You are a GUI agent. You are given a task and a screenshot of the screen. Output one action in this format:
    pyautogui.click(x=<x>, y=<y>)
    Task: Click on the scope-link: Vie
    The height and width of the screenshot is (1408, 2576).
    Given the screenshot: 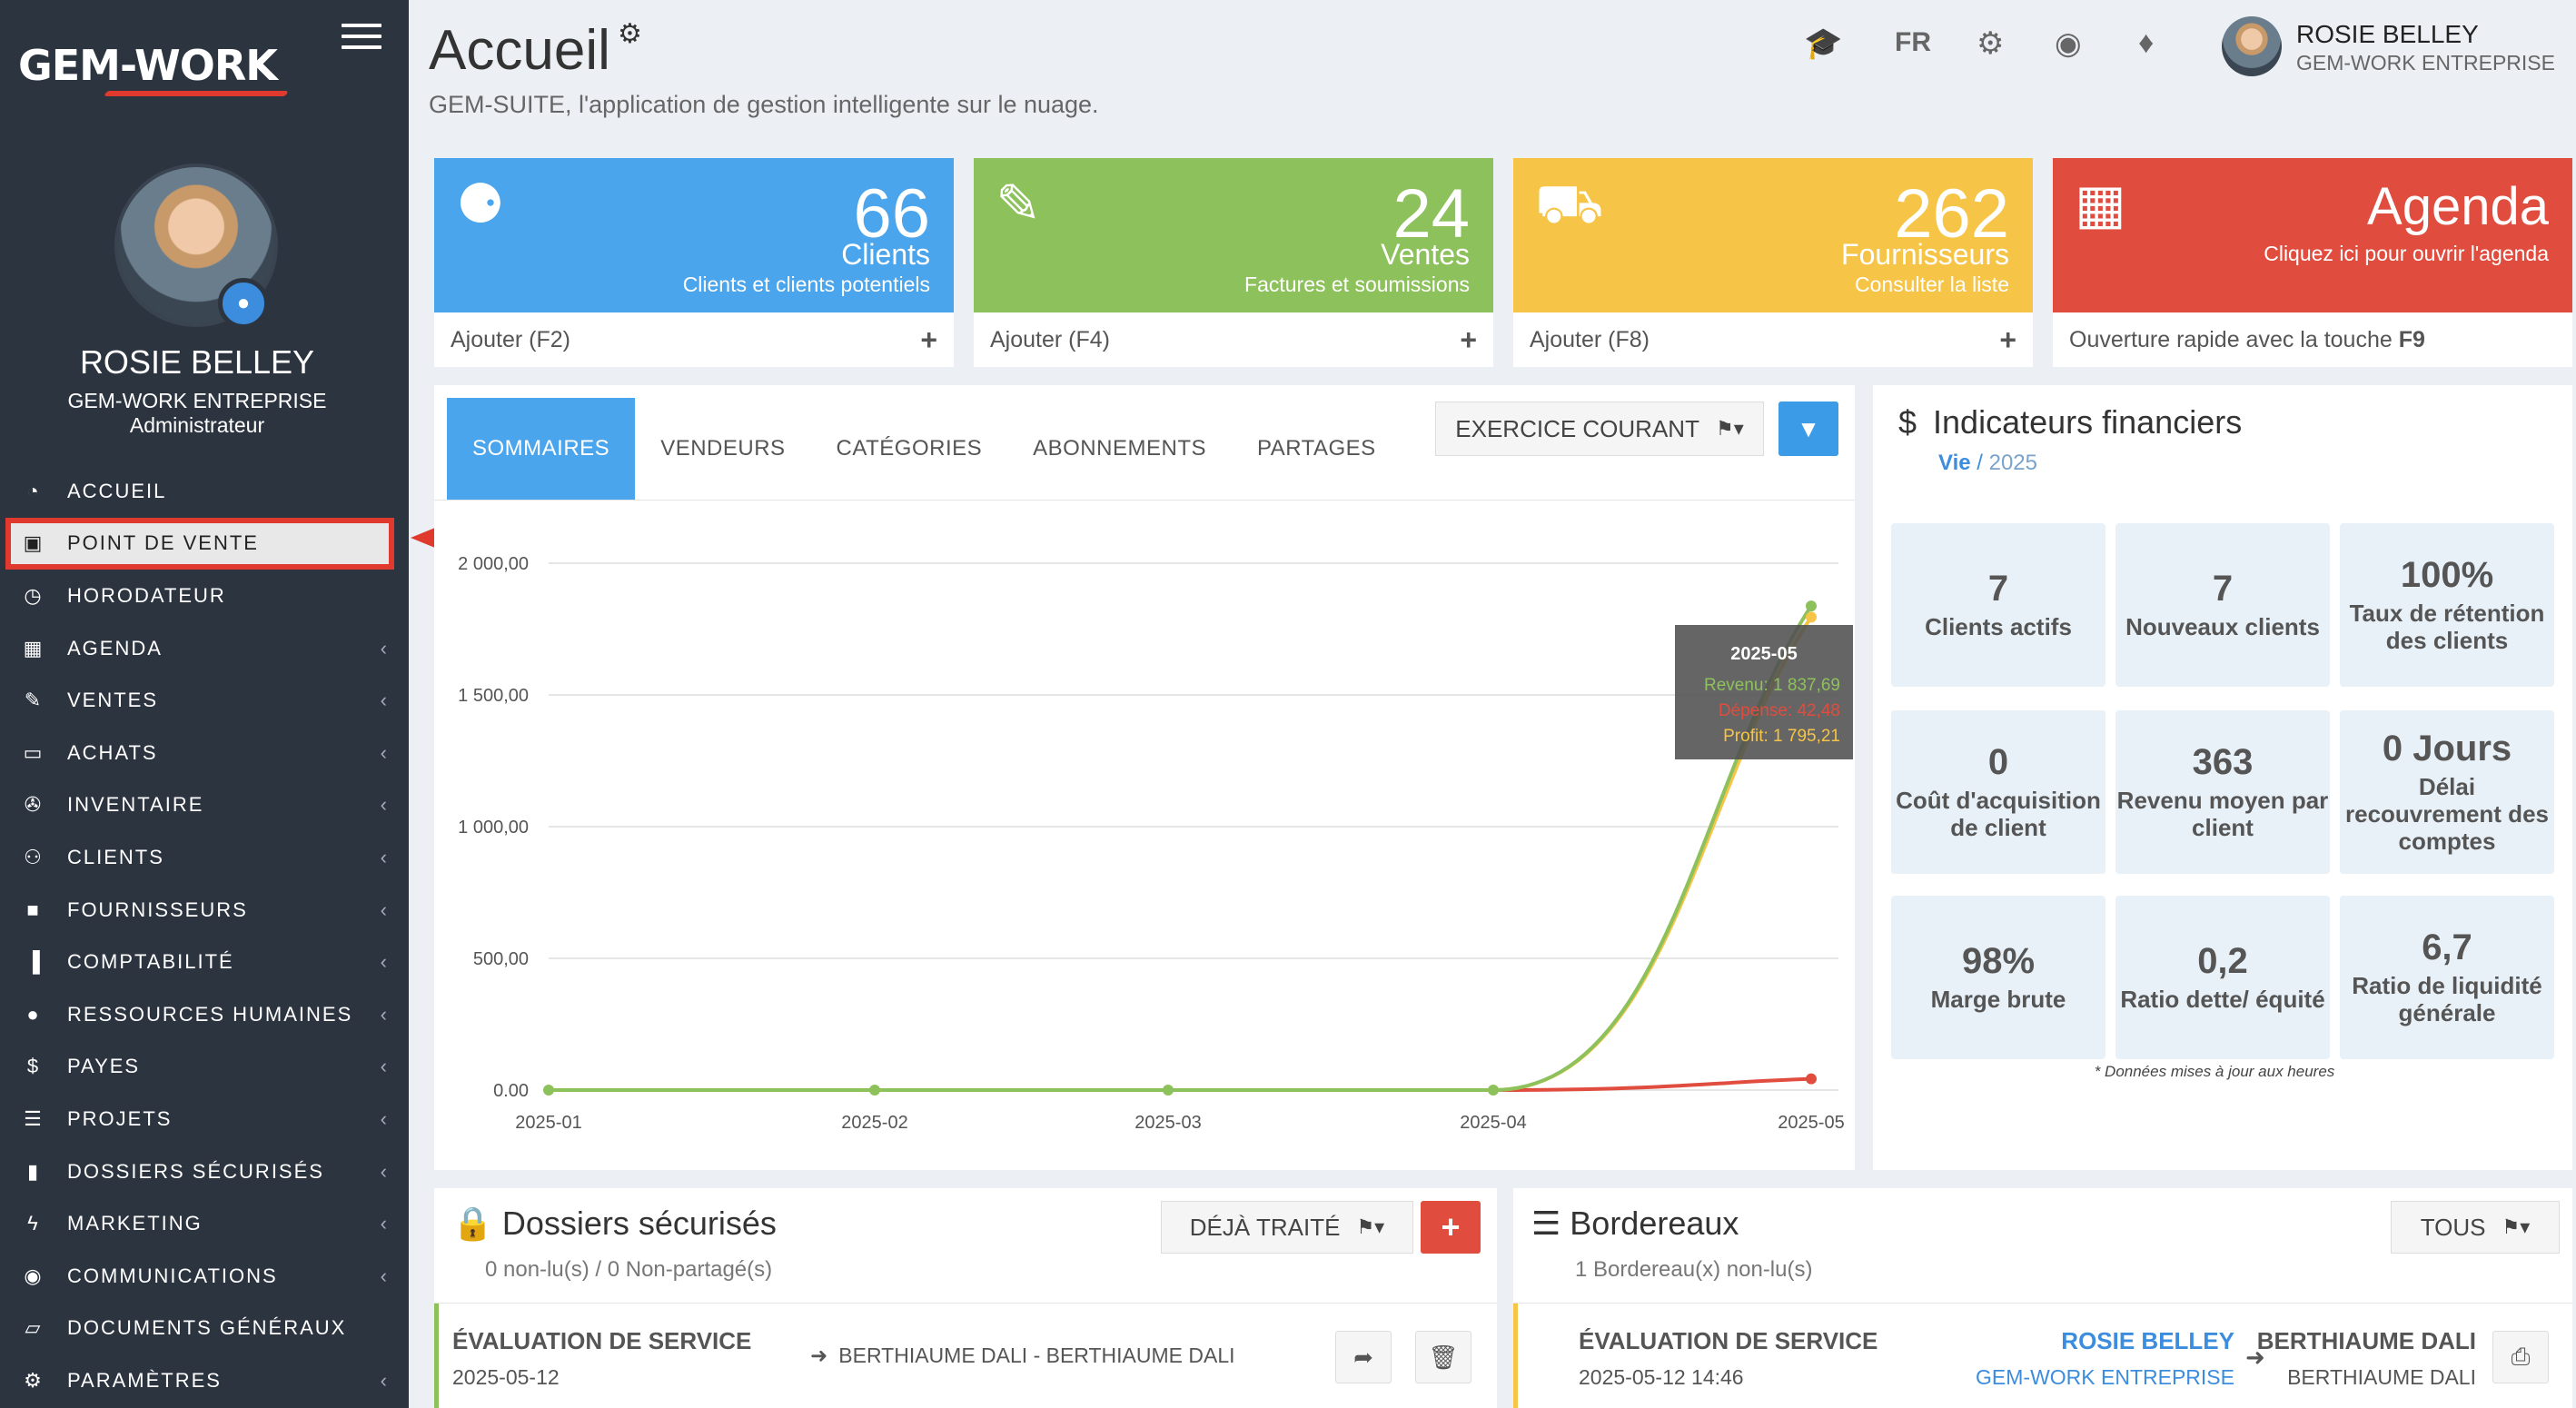 What is the action you would take?
    pyautogui.click(x=1954, y=463)
    